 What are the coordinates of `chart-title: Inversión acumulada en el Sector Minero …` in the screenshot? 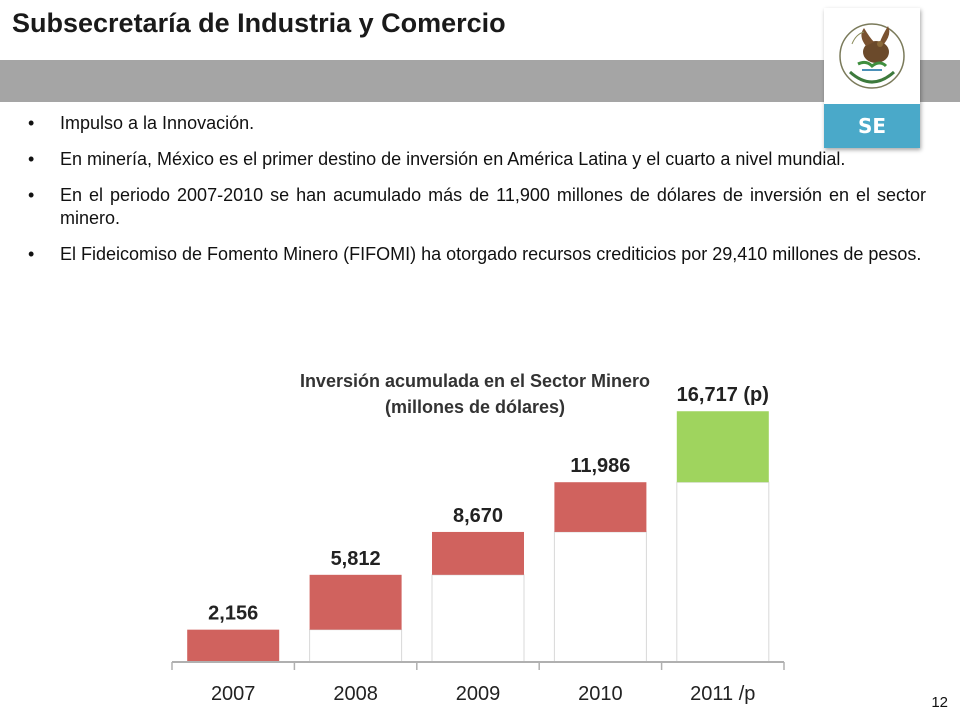 It's located at (475, 394).